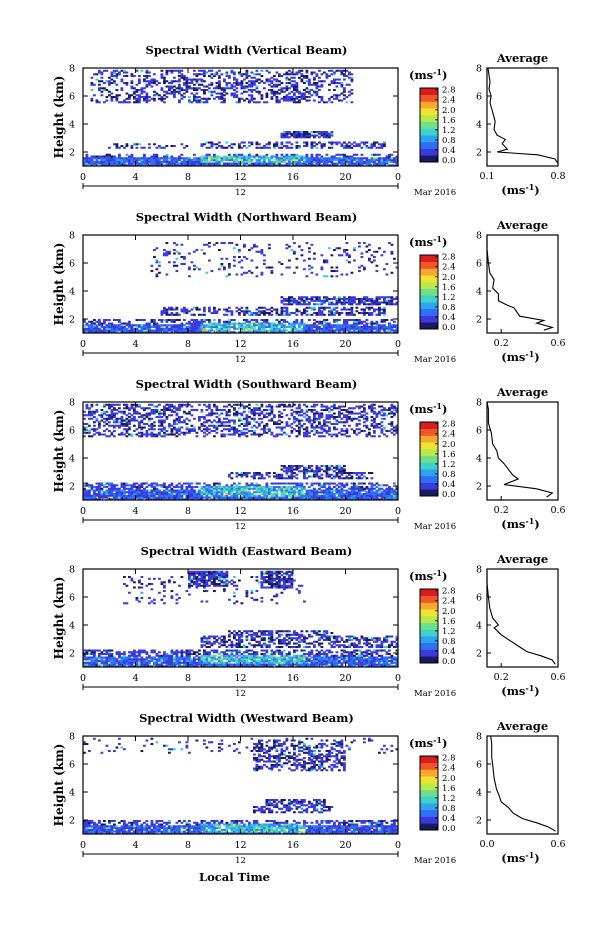 The image size is (612, 929). I want to click on colorbar-tick-label: 1.6, so click(449, 121).